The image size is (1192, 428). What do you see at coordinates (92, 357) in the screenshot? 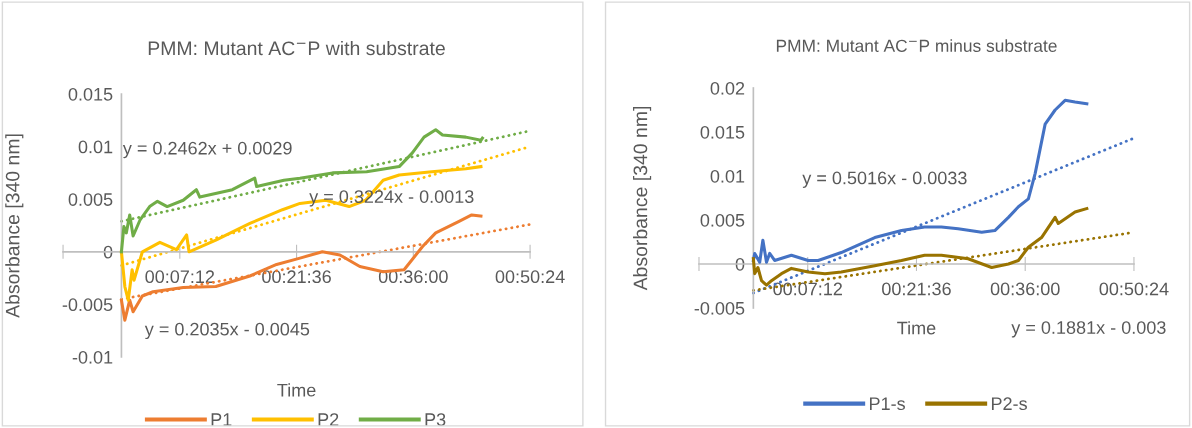
I see `y-tick-label: -0.01` at bounding box center [92, 357].